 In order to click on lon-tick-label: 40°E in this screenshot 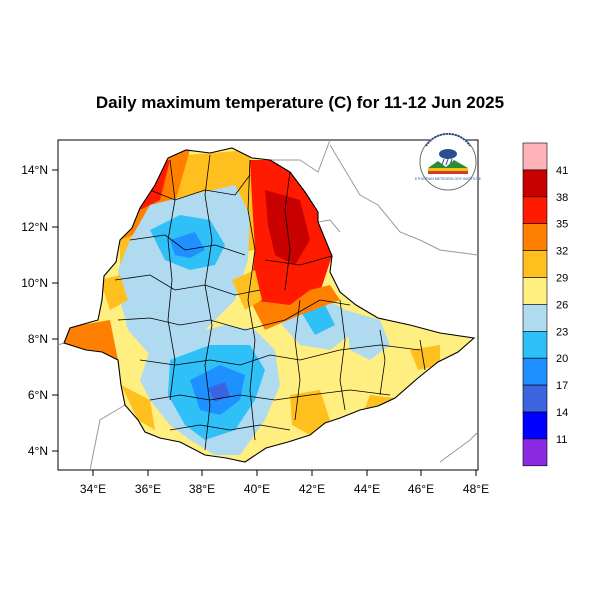, I will do `click(257, 489)`.